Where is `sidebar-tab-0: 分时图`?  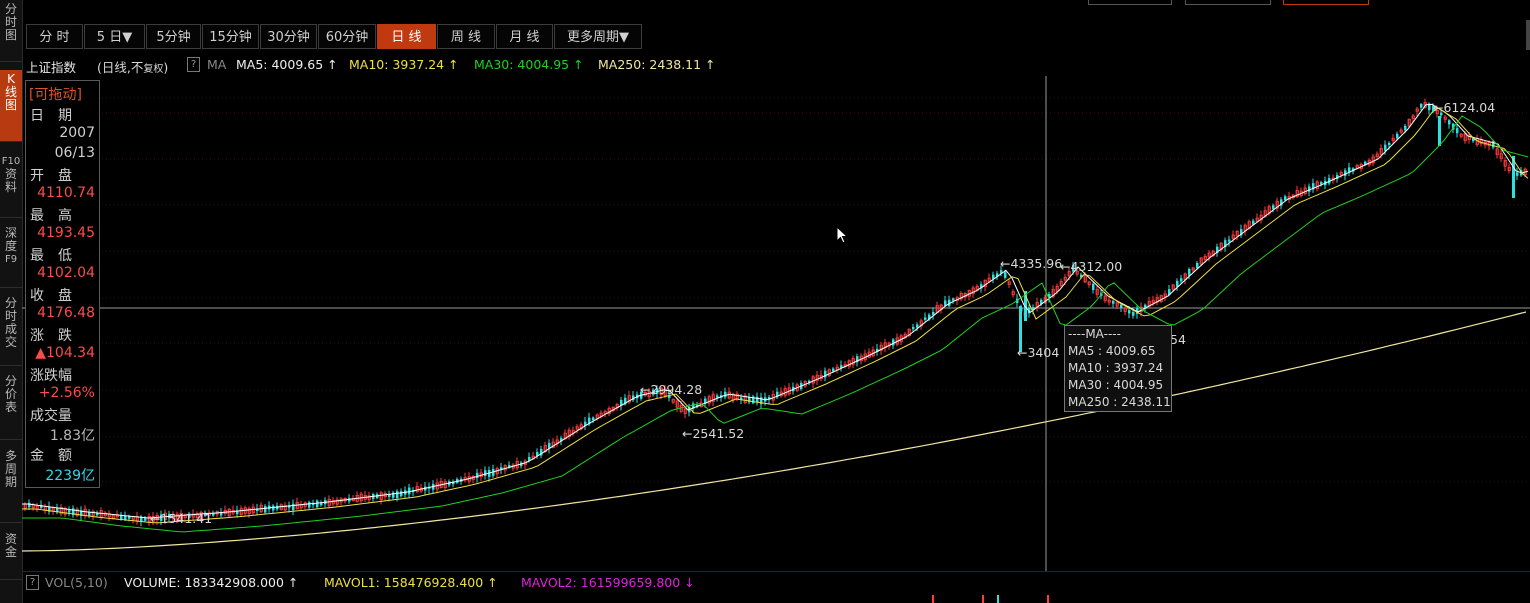 sidebar-tab-0: 分时图 is located at coordinates (11, 31).